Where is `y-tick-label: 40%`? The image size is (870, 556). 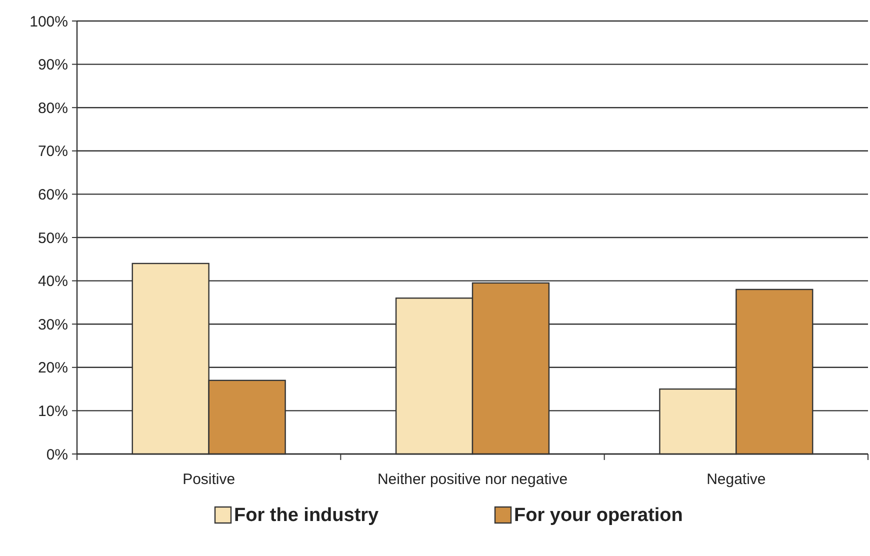 y-tick-label: 40% is located at coordinates (53, 281).